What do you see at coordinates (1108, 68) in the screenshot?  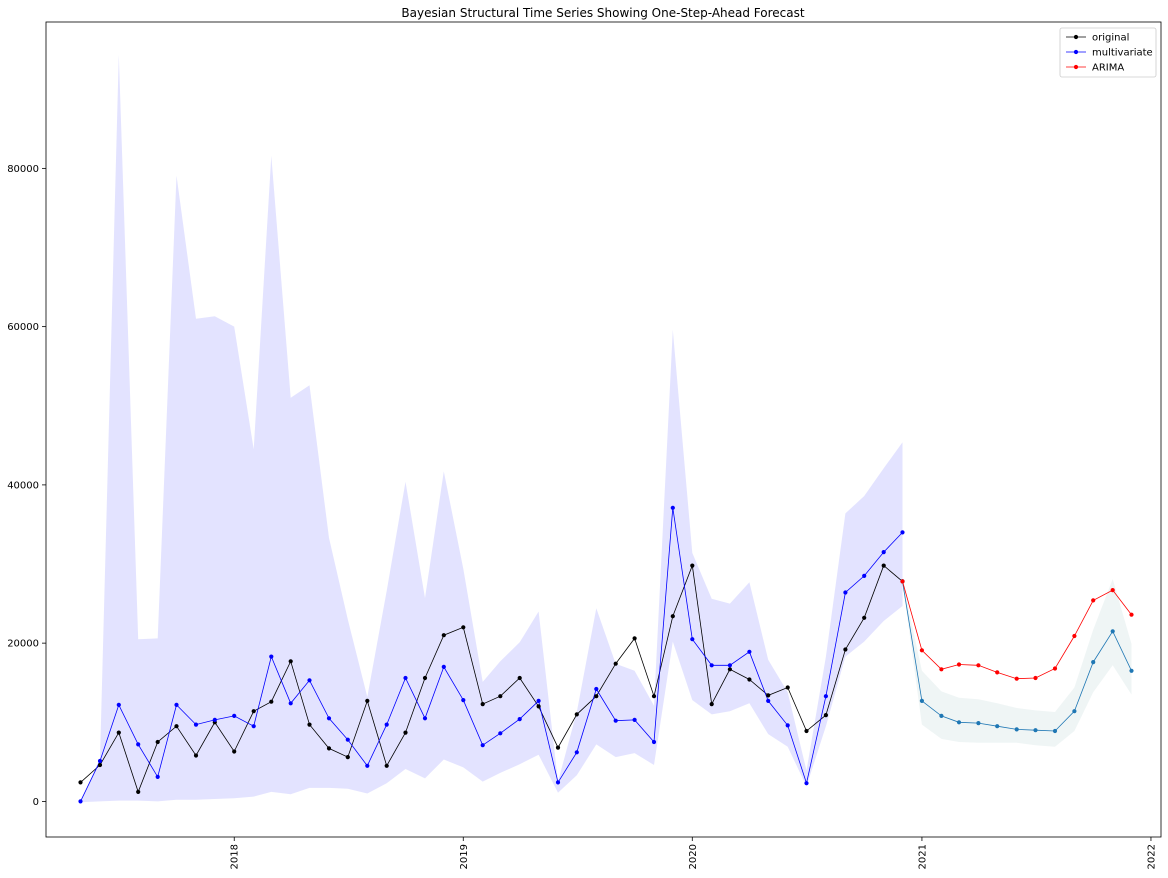 I see `legend-label: ARIMA` at bounding box center [1108, 68].